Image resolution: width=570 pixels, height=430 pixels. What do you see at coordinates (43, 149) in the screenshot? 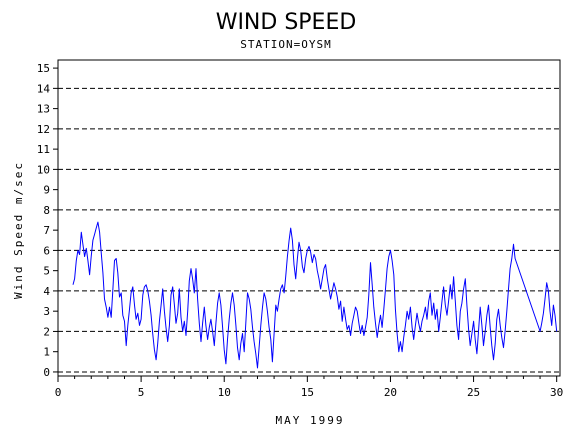
I see `y-tick-label: 11` at bounding box center [43, 149].